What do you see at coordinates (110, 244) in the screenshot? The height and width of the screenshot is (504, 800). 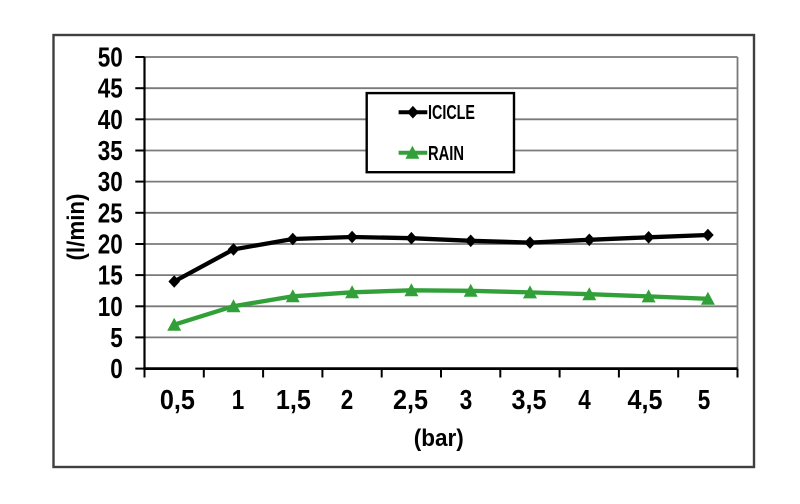 I see `svg-text: 20` at bounding box center [110, 244].